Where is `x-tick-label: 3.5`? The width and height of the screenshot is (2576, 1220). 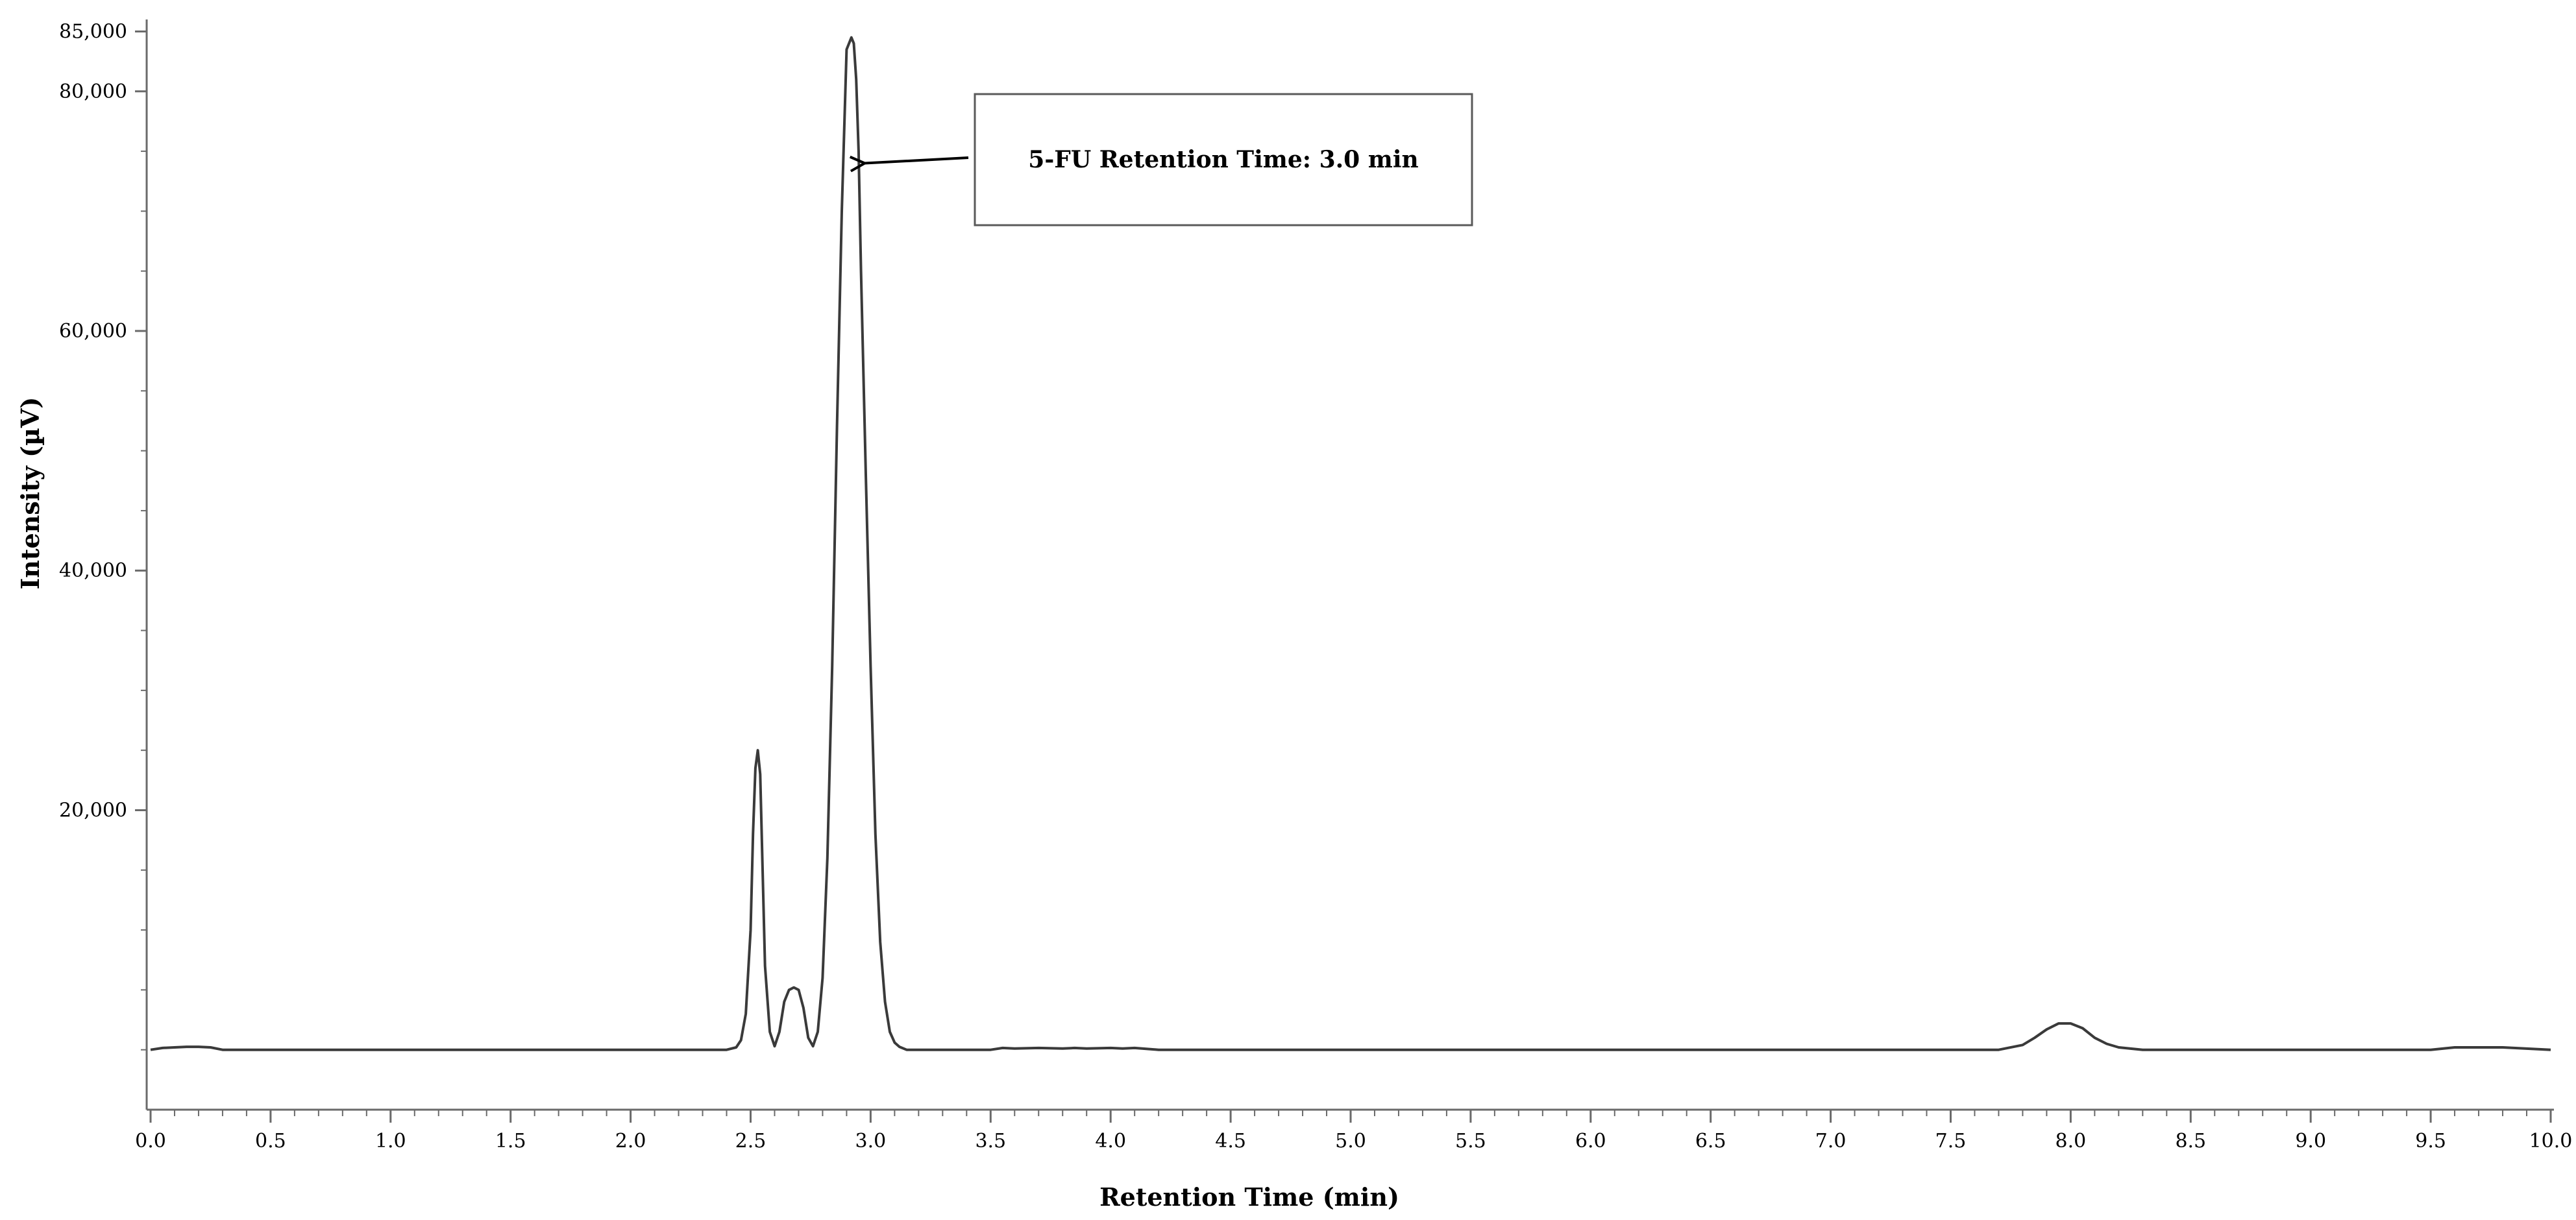 x-tick-label: 3.5 is located at coordinates (990, 1141).